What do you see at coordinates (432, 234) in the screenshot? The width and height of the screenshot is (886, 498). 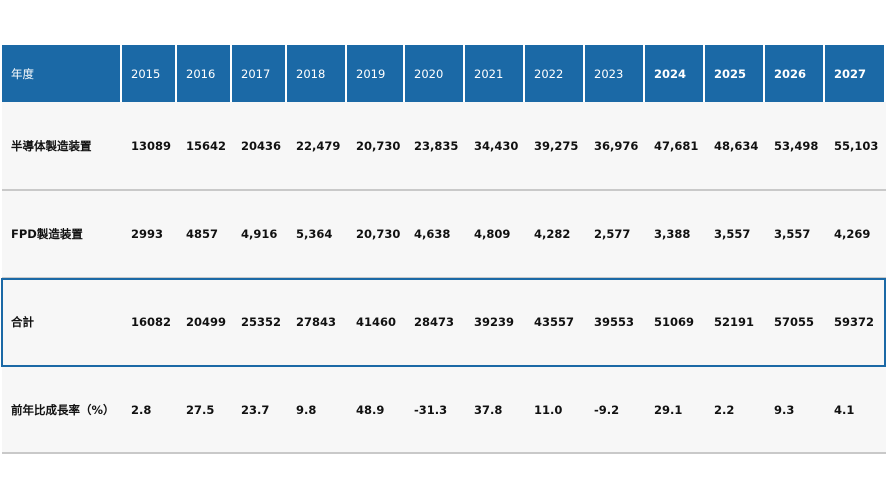 I see `cell-value: 4,638` at bounding box center [432, 234].